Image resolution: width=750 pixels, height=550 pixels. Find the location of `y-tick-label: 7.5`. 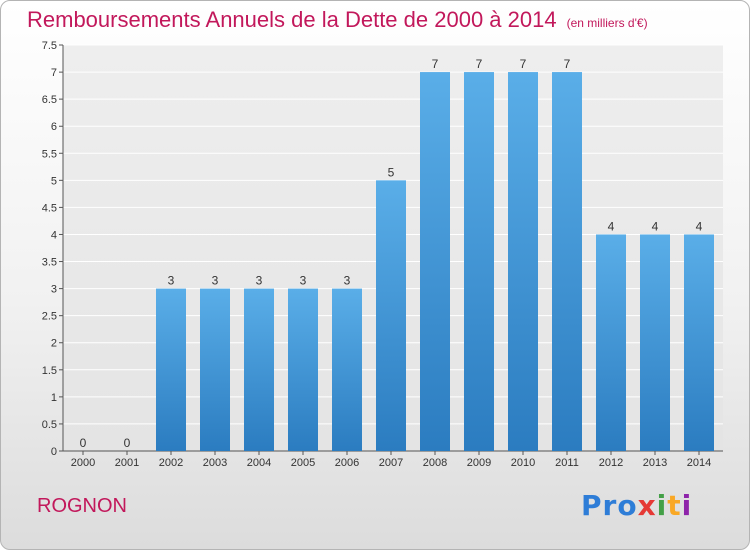

y-tick-label: 7.5 is located at coordinates (49, 46).